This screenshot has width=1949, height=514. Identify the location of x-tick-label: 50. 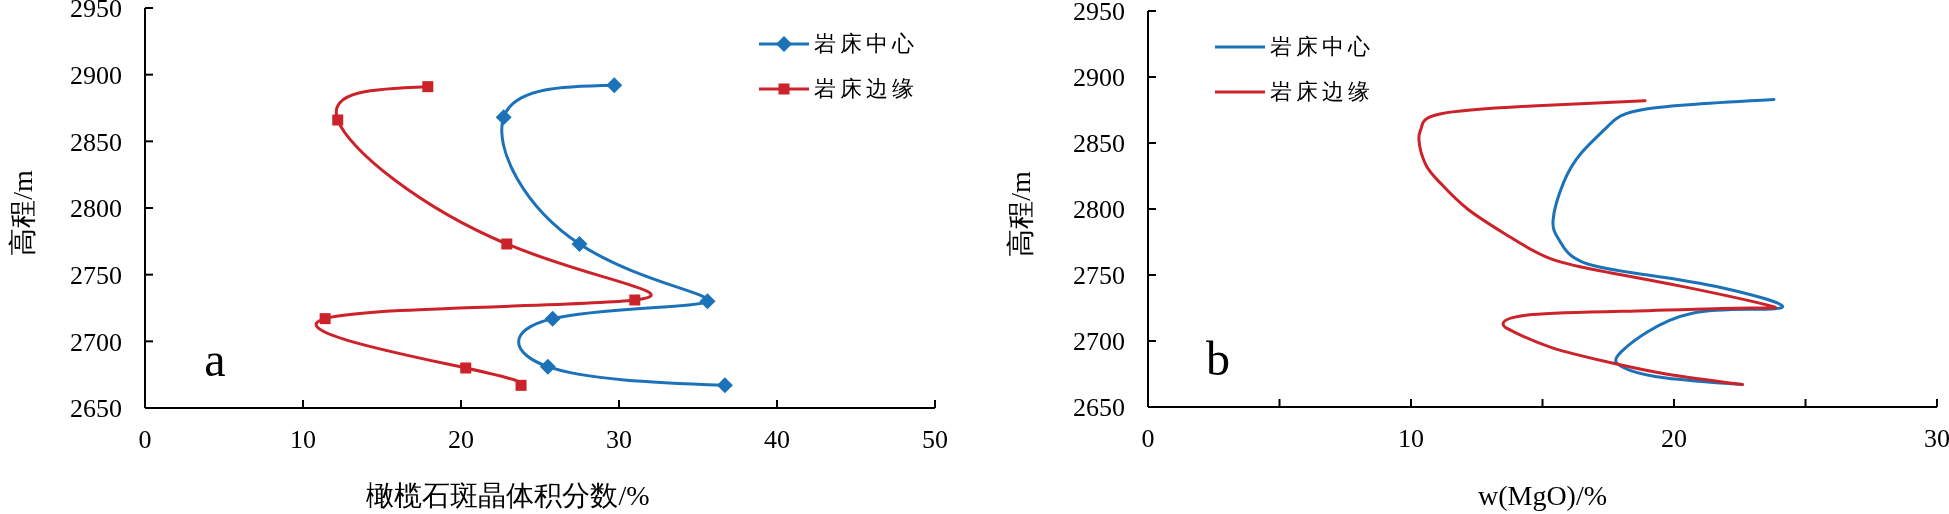
(935, 440).